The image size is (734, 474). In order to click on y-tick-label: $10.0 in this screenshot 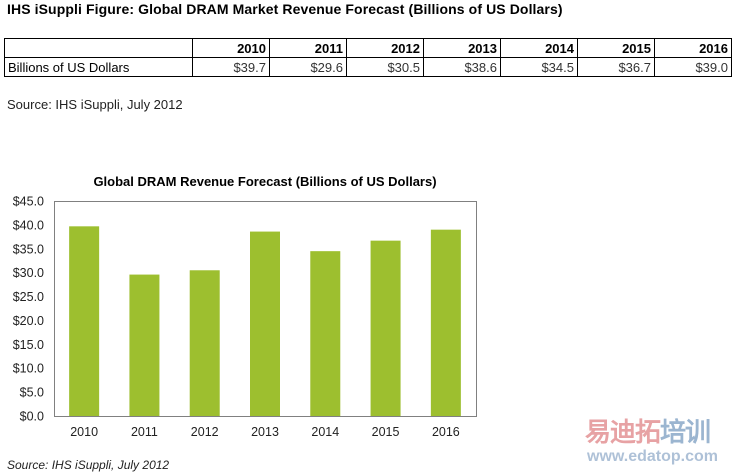, I will do `click(28, 369)`.